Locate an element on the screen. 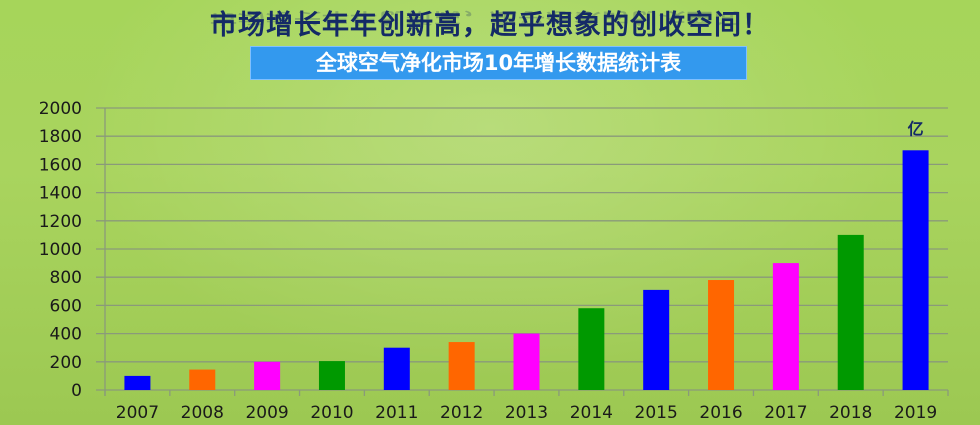 This screenshot has height=425, width=980. x-tick-label: 2018 is located at coordinates (850, 413).